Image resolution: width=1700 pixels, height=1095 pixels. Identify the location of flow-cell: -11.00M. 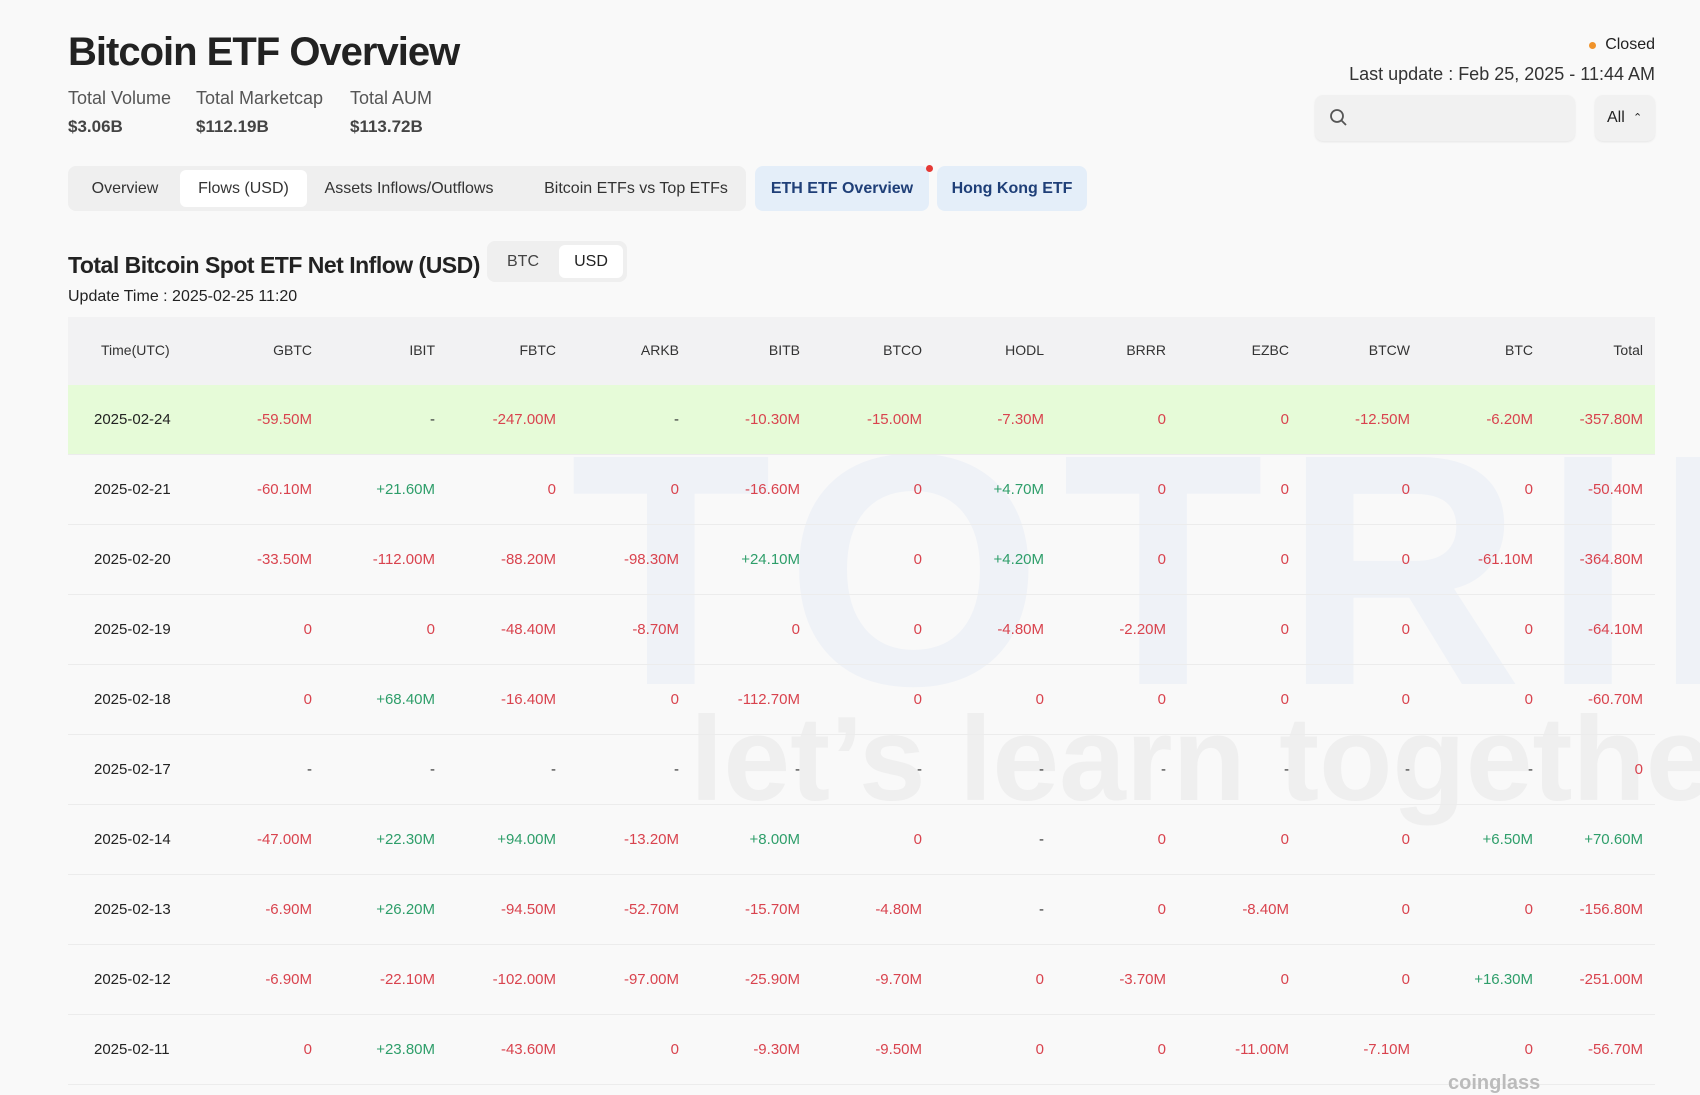
(1262, 1049).